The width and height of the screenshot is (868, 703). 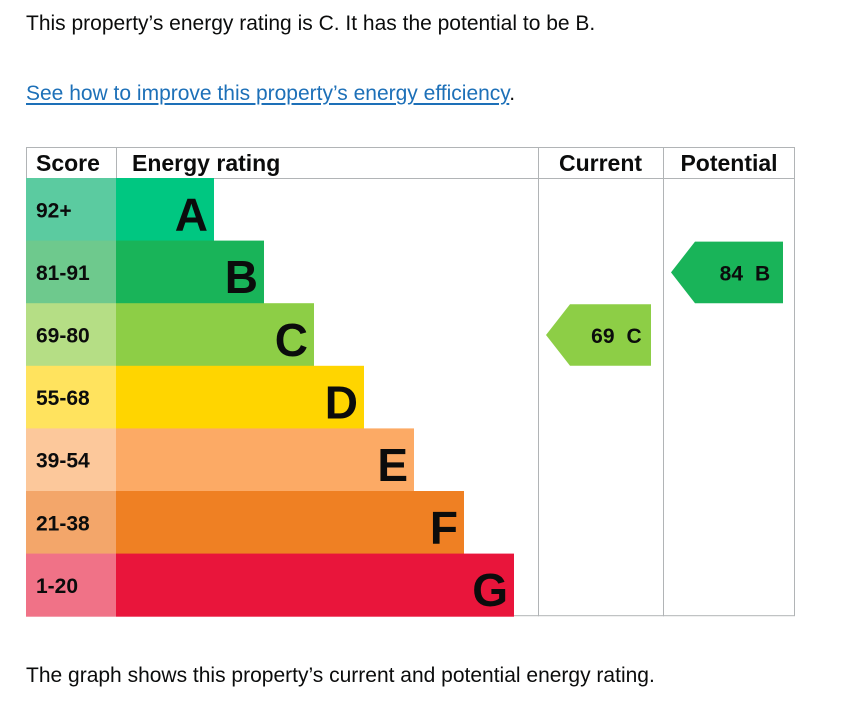 What do you see at coordinates (490, 590) in the screenshot?
I see `rating-letter-g: G` at bounding box center [490, 590].